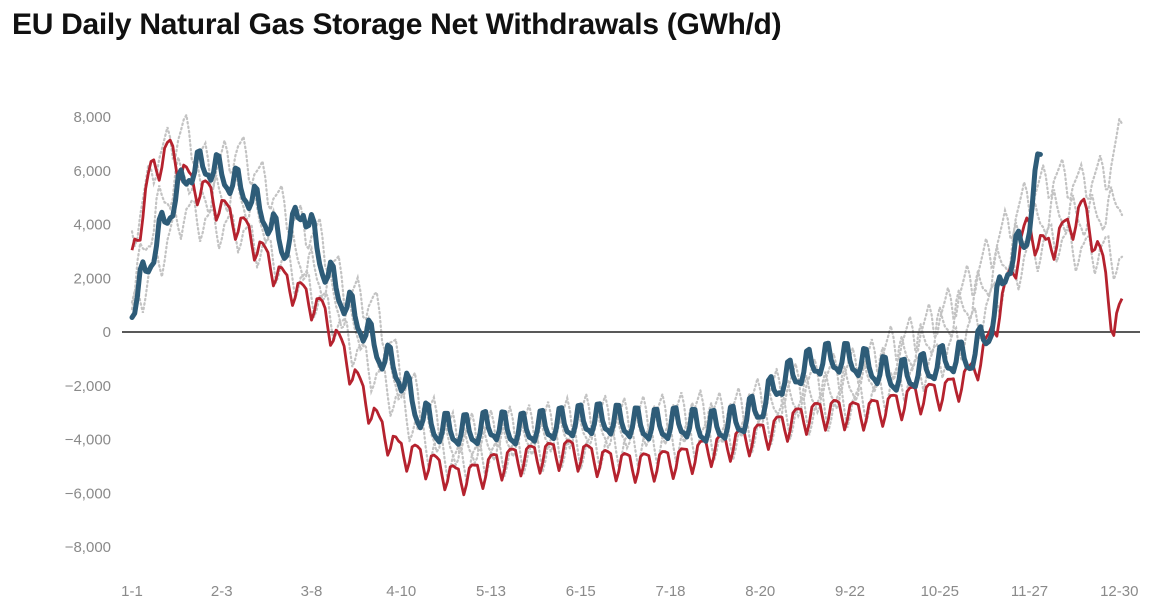 Image resolution: width=1156 pixels, height=607 pixels. What do you see at coordinates (92, 171) in the screenshot?
I see `y-tick-label: 6,000` at bounding box center [92, 171].